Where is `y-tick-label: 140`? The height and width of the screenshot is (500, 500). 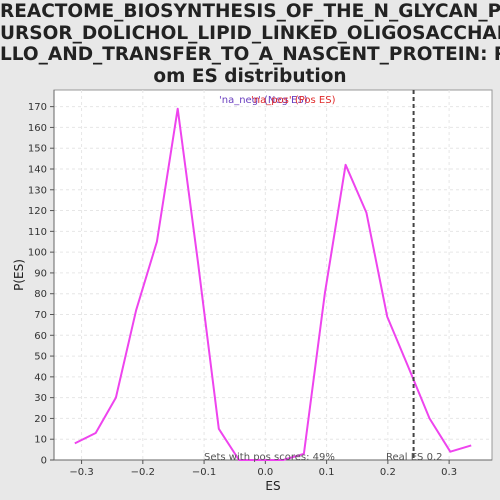
y-tick-label: 140 is located at coordinates (37, 169).